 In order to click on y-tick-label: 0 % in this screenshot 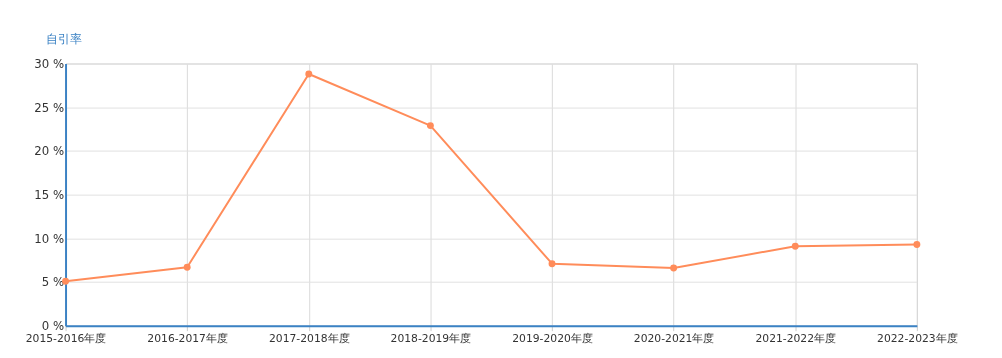, I will do `click(53, 326)`.